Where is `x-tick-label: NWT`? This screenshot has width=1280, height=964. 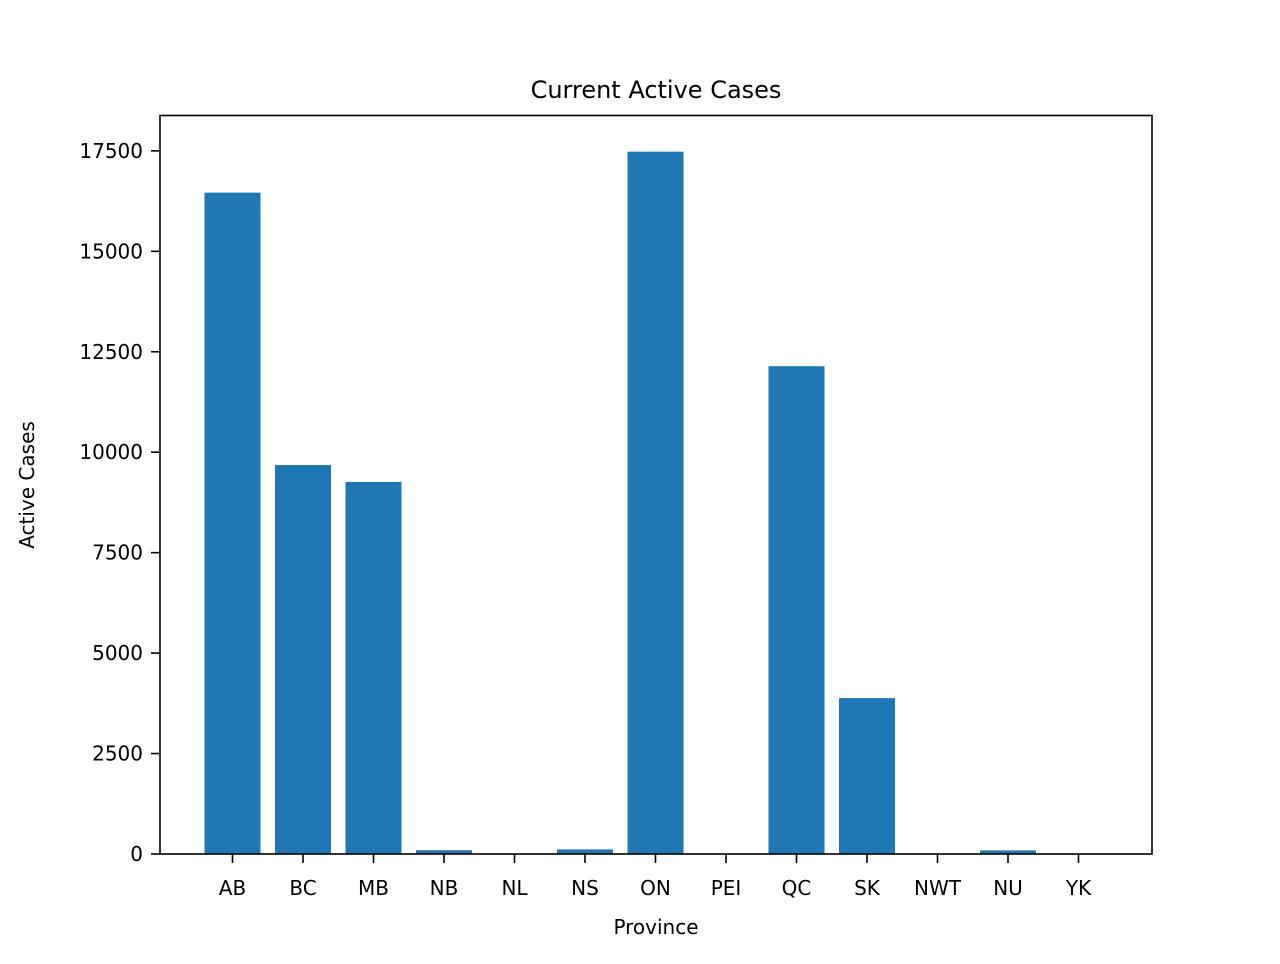 x-tick-label: NWT is located at coordinates (938, 888).